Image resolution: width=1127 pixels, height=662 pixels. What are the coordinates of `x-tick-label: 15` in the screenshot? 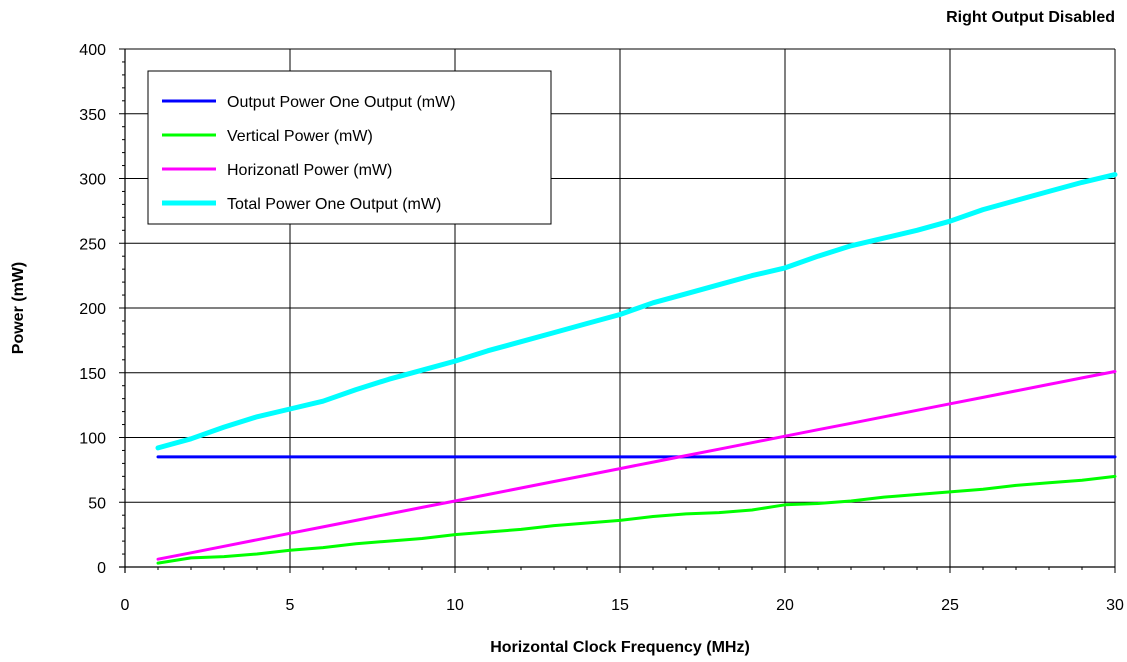 It's located at (620, 605).